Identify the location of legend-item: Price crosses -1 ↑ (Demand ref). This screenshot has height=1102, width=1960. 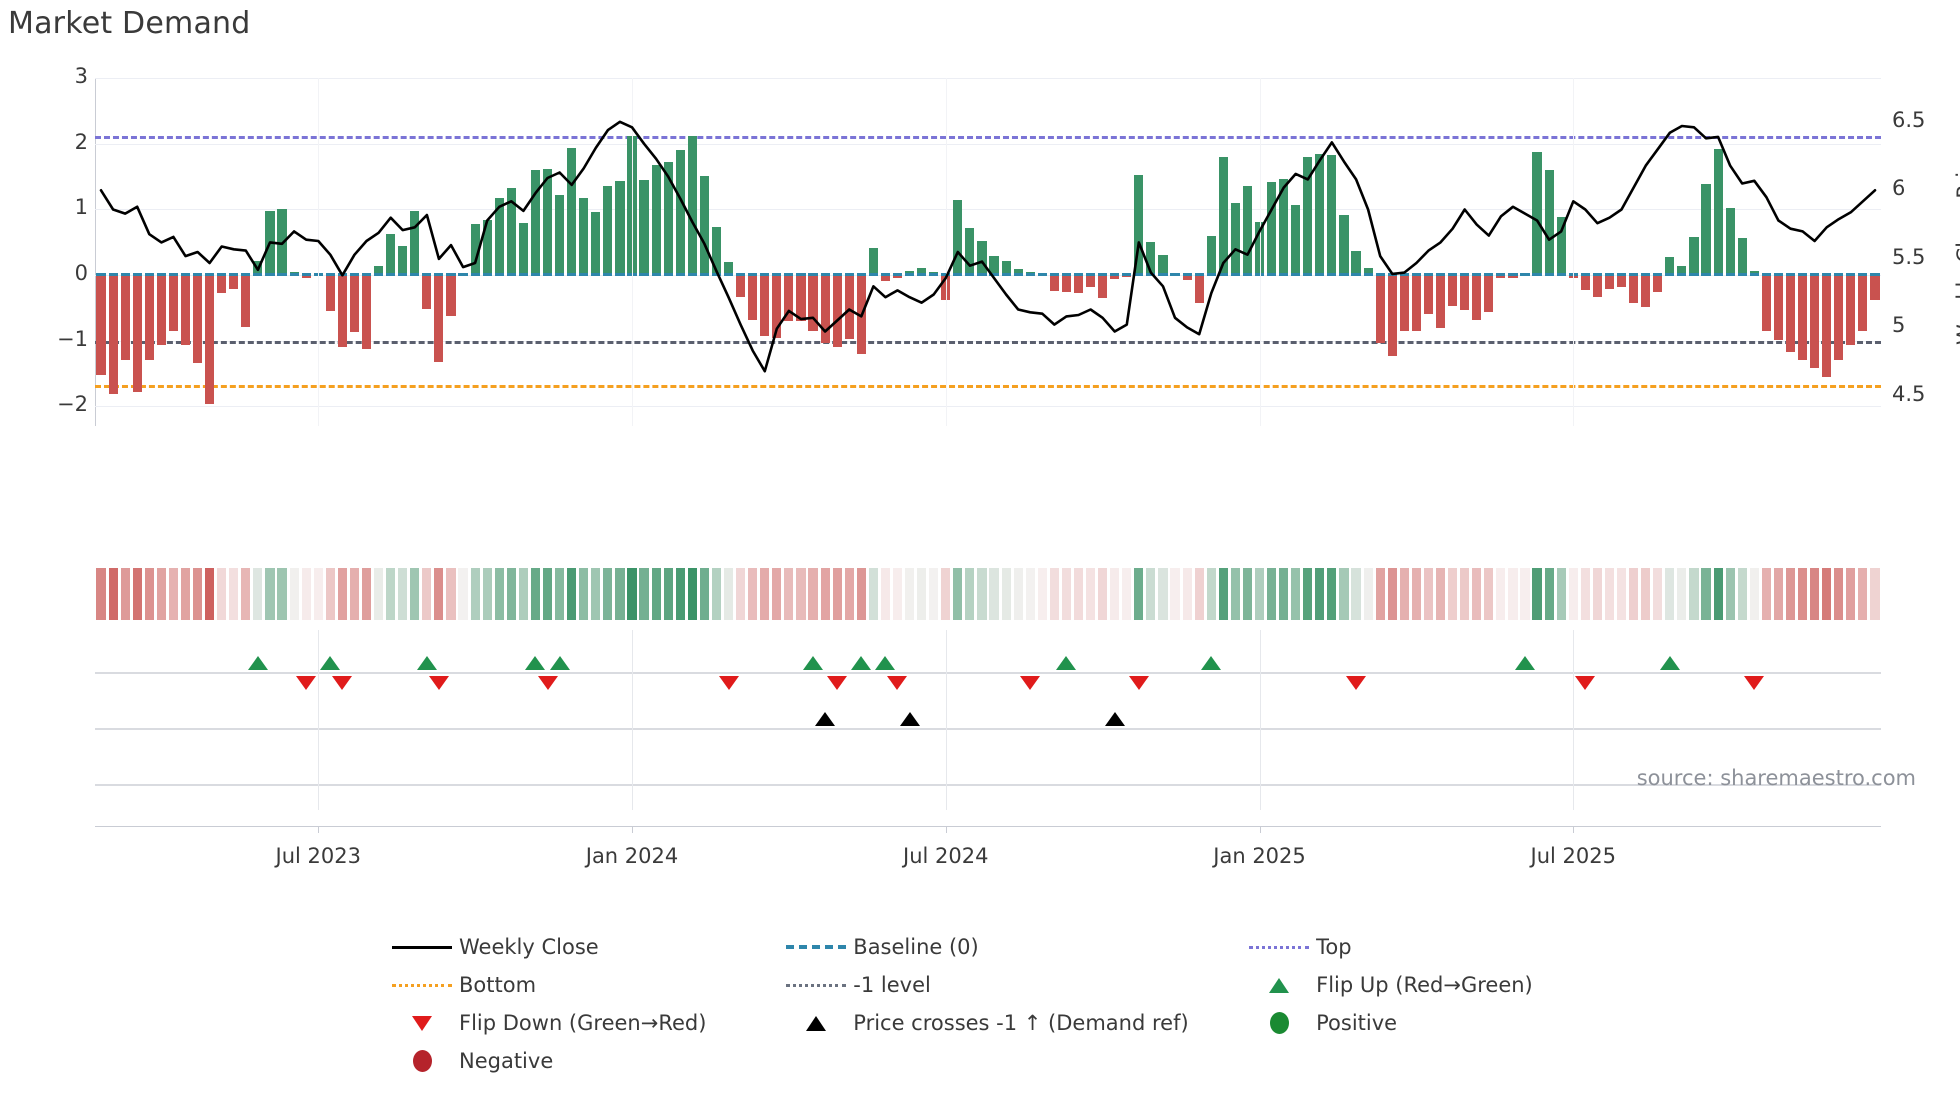
(1010, 1023).